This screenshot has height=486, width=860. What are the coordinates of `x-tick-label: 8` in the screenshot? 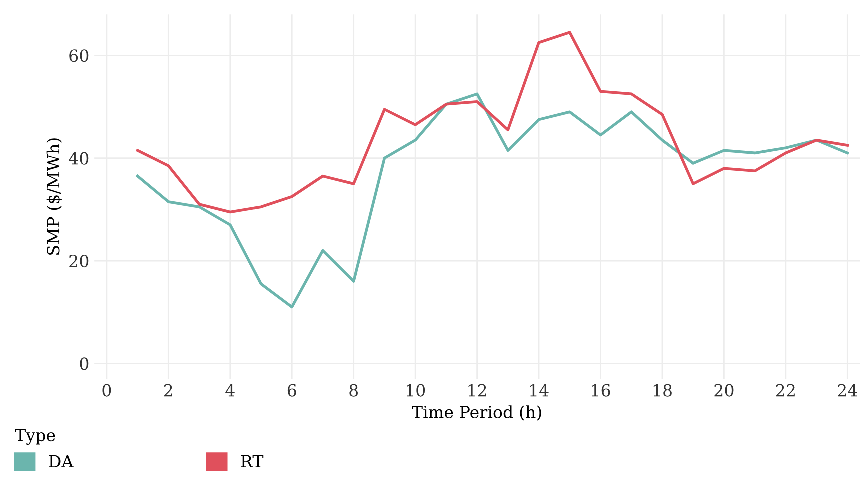 It's located at (354, 390).